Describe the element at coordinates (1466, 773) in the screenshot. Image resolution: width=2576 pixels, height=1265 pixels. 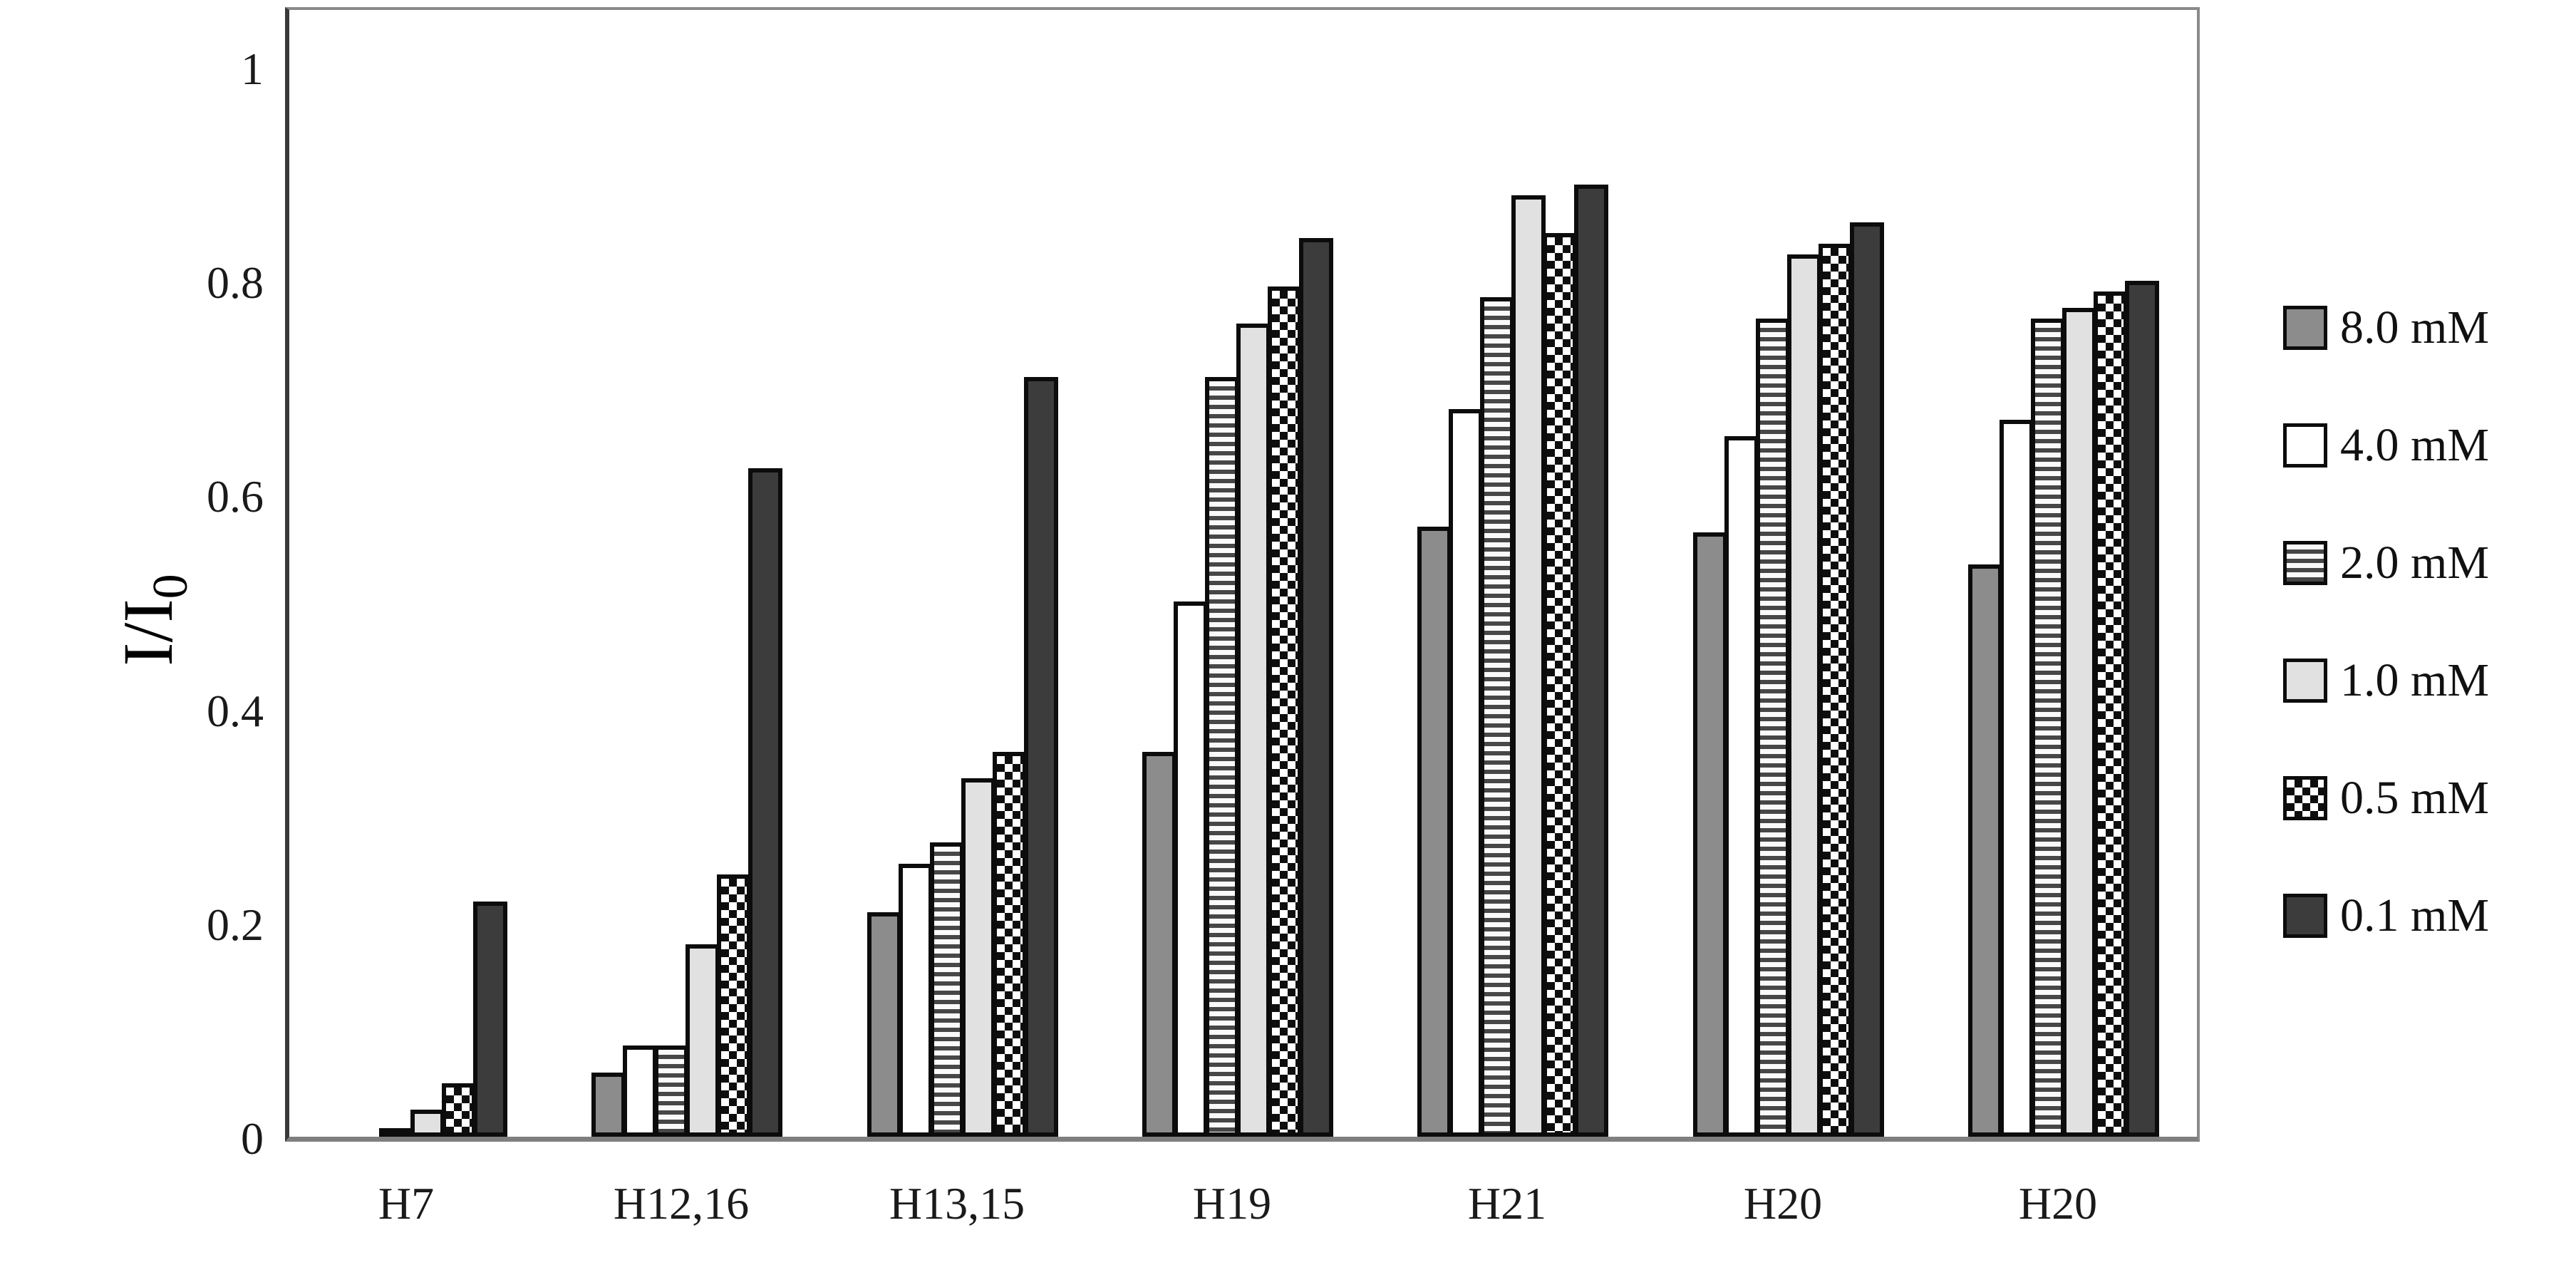
I see `bar-H21-4.0mM` at that location.